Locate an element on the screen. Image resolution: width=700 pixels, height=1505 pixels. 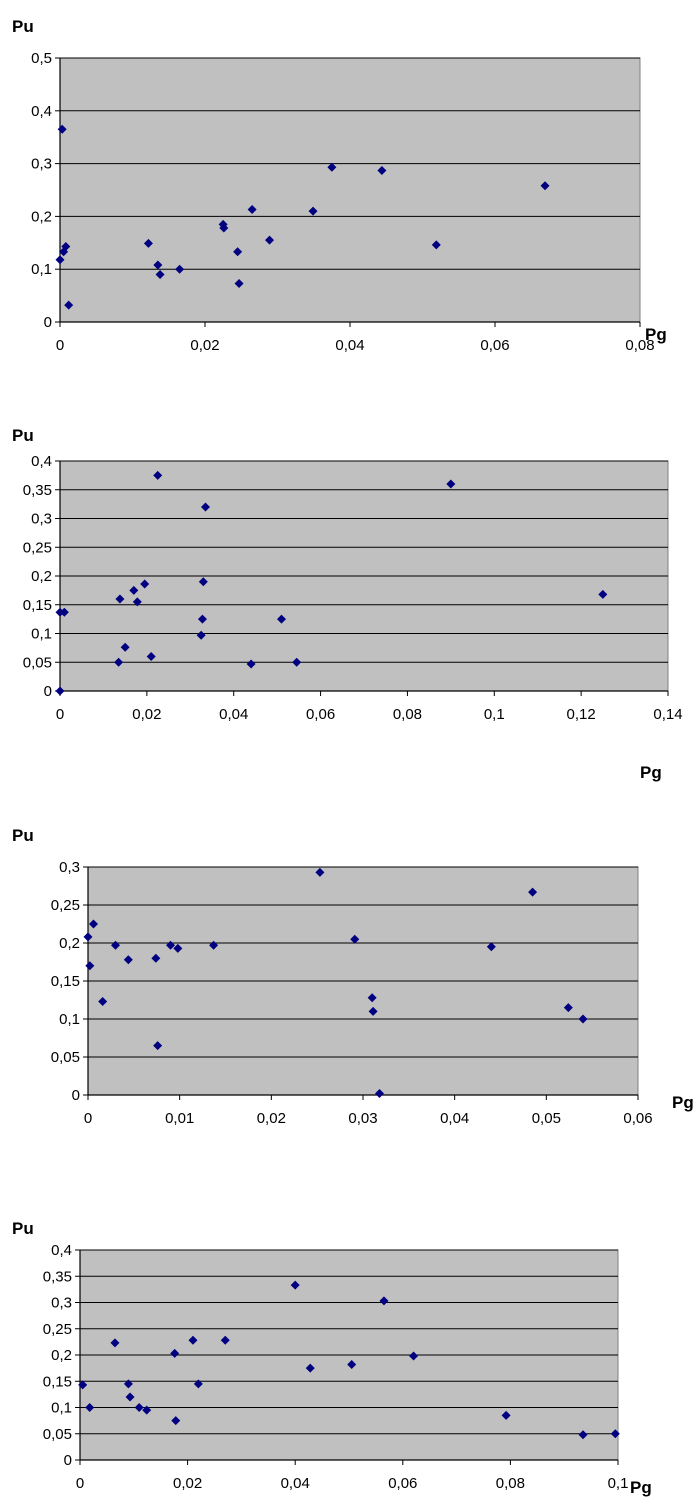
x-tick-label: 0,03 is located at coordinates (362, 1118).